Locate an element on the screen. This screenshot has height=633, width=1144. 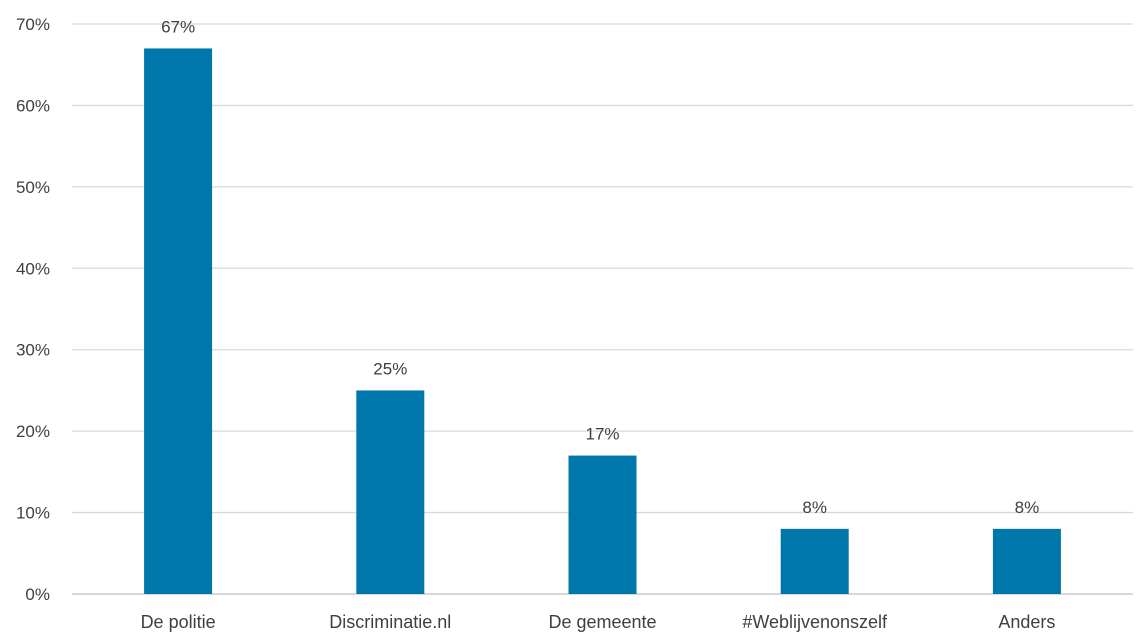
y-tick-label: 20% is located at coordinates (33, 431).